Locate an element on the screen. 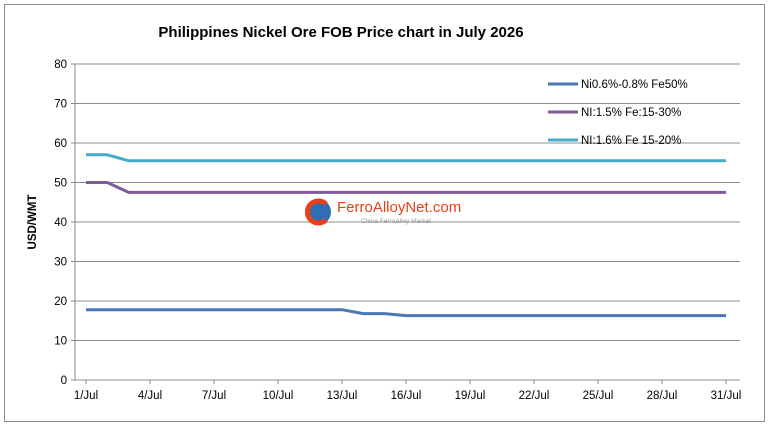 The image size is (770, 427). y-tick-label: 80 is located at coordinates (60, 65).